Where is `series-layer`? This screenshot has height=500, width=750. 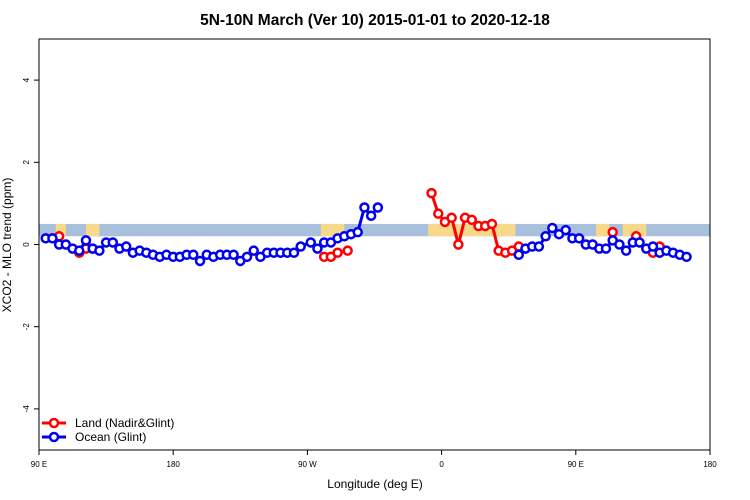 series-layer is located at coordinates (366, 227).